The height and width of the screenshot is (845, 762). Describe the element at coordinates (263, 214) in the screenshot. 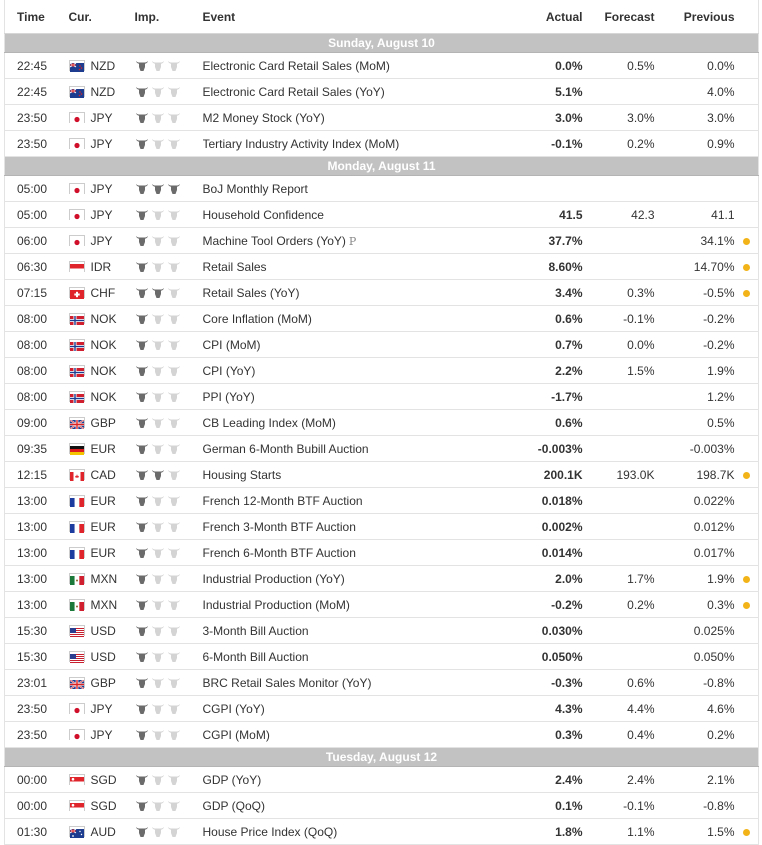

I see `event-name: Household Confidence` at that location.